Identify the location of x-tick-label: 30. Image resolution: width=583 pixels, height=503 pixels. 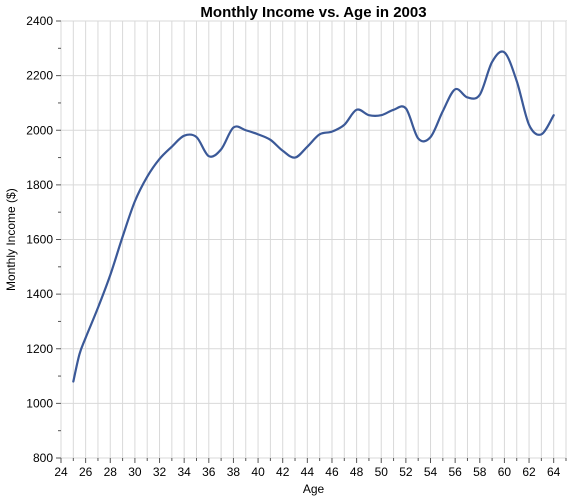
(135, 472).